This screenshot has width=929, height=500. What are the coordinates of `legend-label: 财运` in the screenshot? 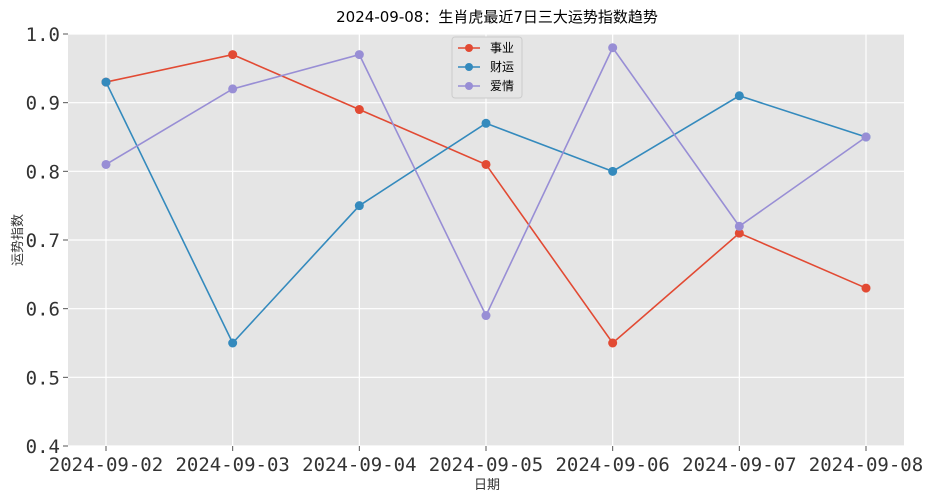 It's located at (502, 67).